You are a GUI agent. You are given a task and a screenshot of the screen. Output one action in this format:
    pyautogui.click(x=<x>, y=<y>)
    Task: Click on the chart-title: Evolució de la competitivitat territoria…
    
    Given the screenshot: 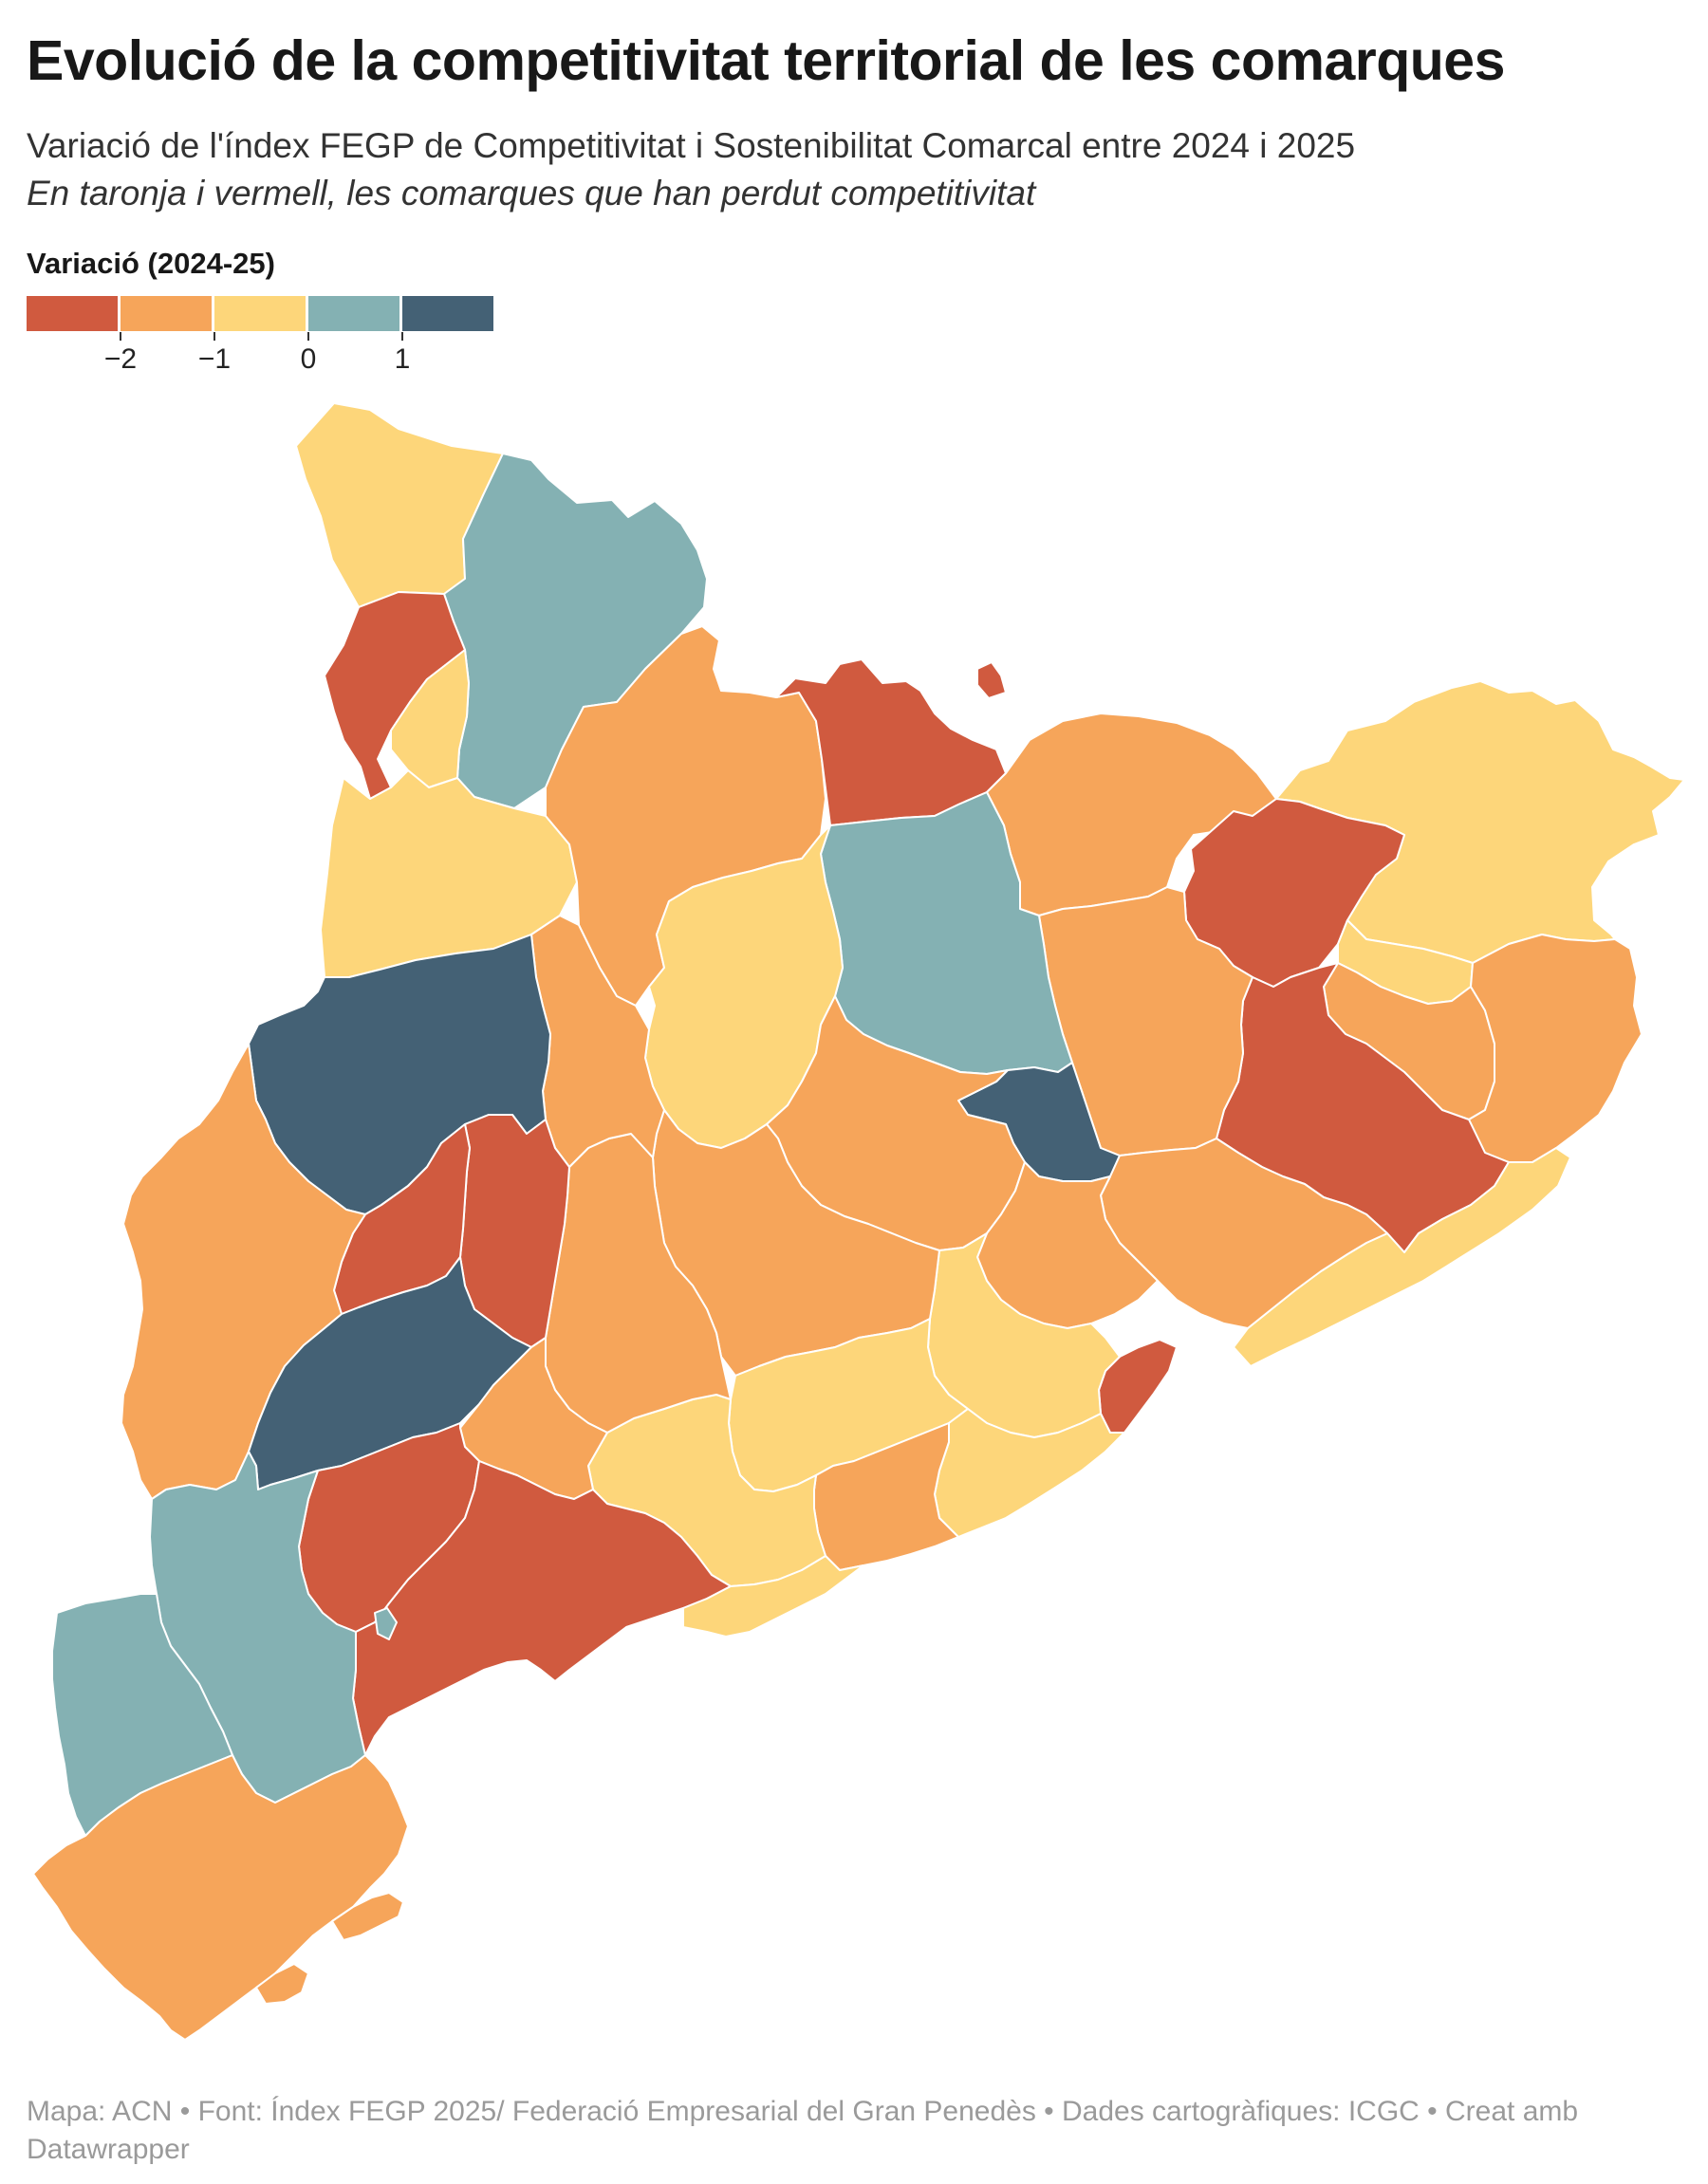 What is the action you would take?
    pyautogui.click(x=766, y=61)
    